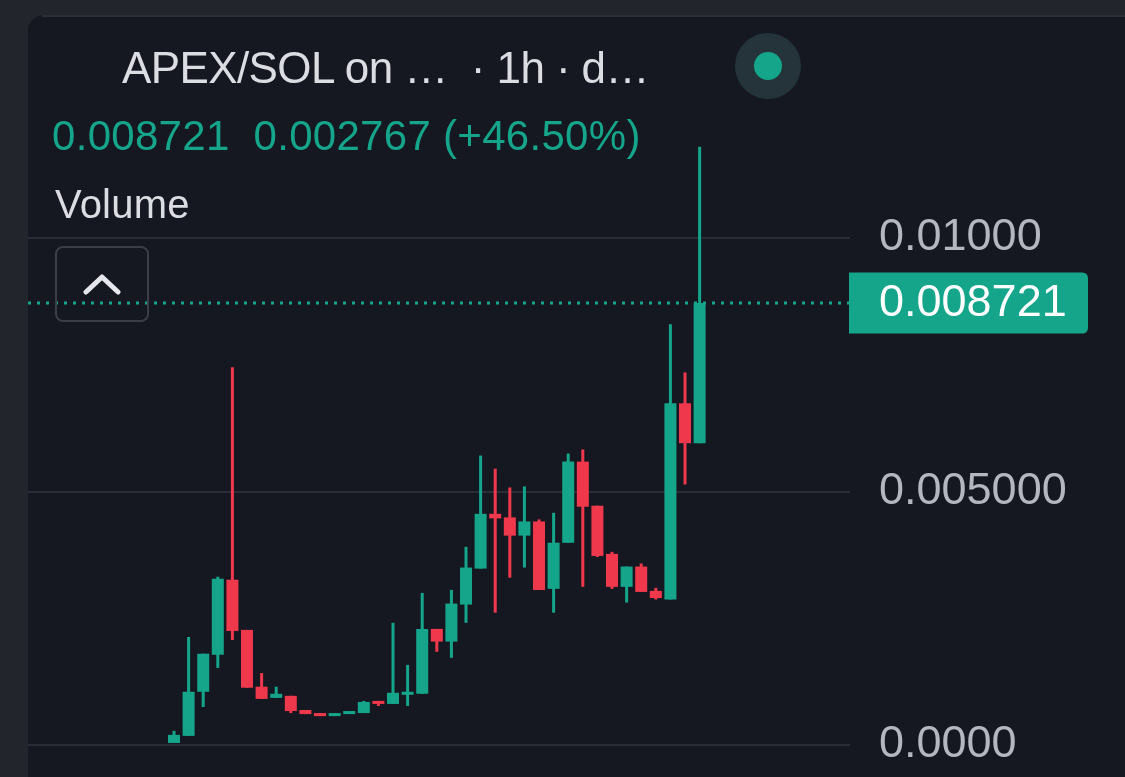 The image size is (1125, 777). What do you see at coordinates (346, 135) in the screenshot?
I see `annotation: 0.008721 0.002767 (+46.50%)` at bounding box center [346, 135].